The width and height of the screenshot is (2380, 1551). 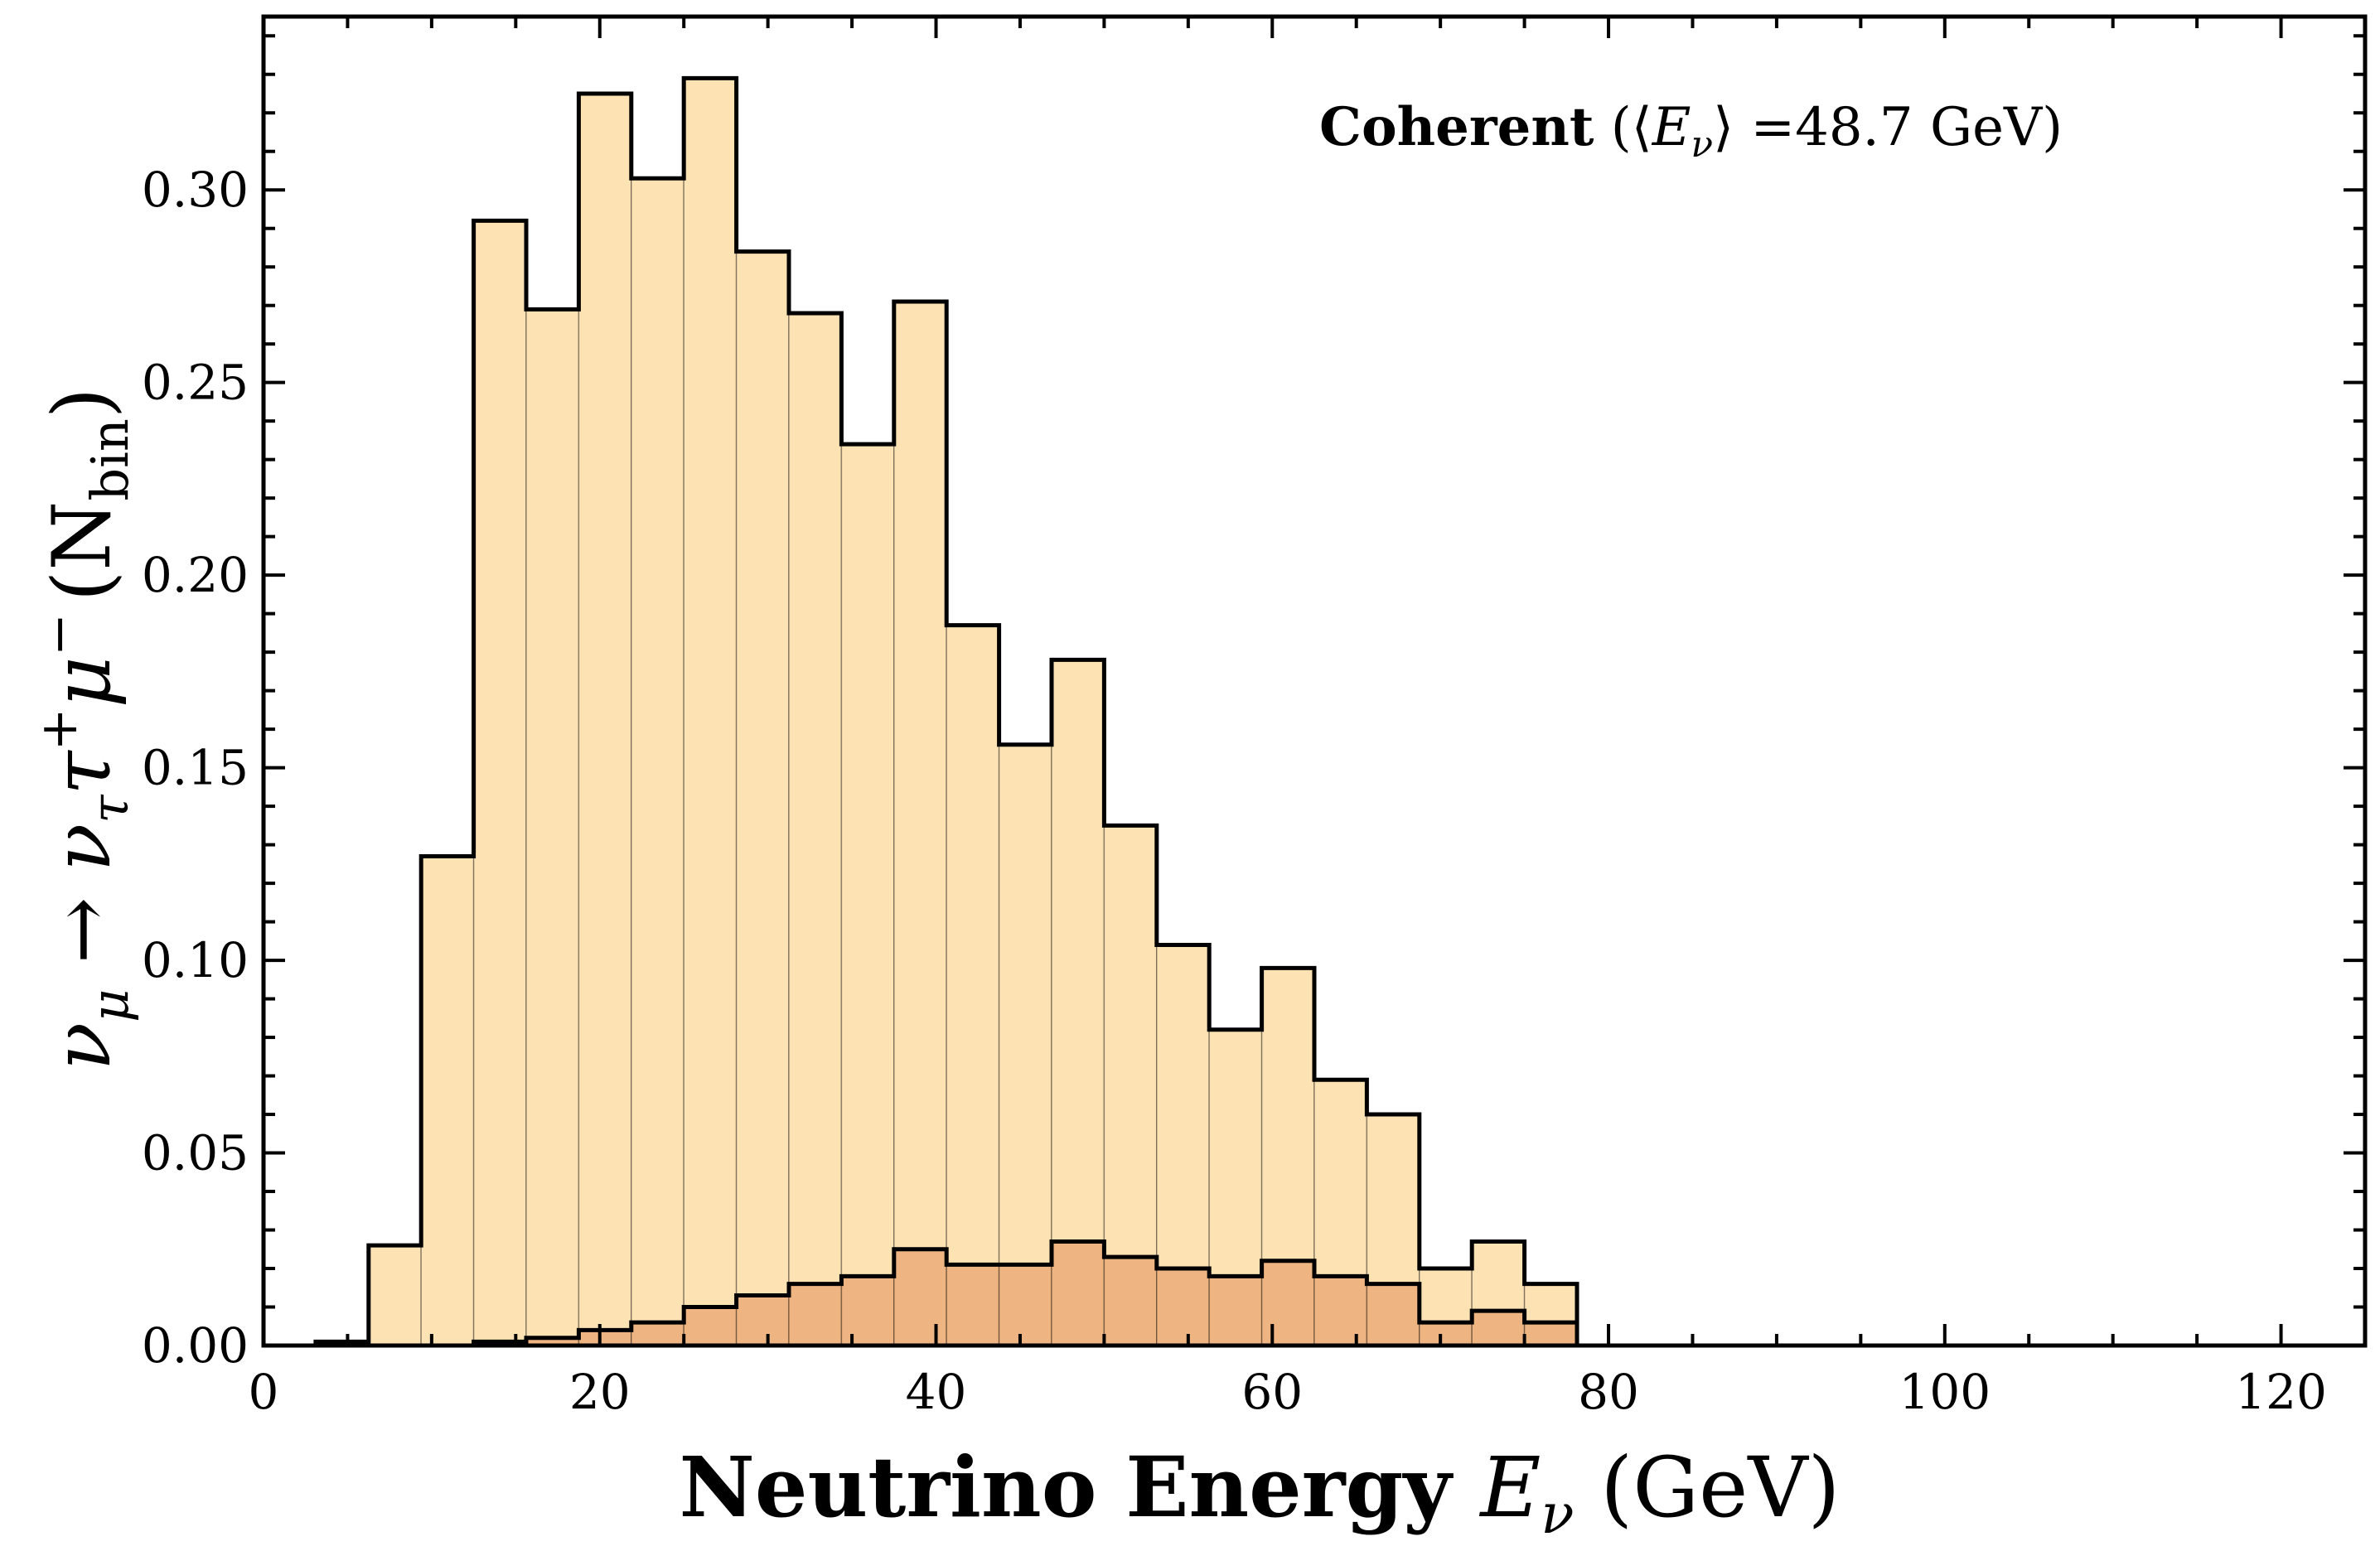 I want to click on ylabel-sub-tau: τ, so click(x=110, y=809).